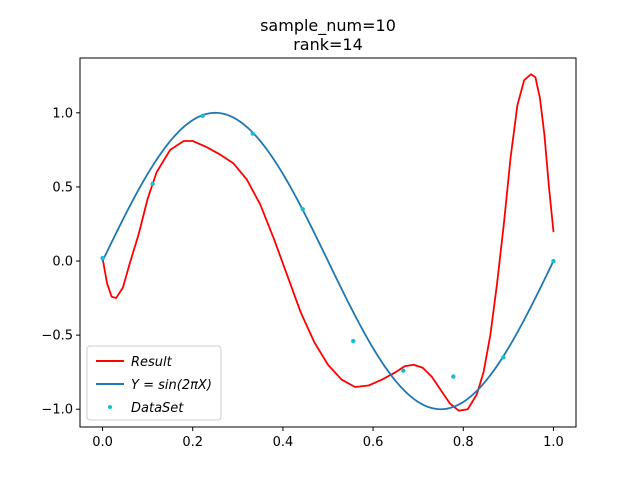 The width and height of the screenshot is (640, 480). I want to click on sine-x: X, so click(202, 385).